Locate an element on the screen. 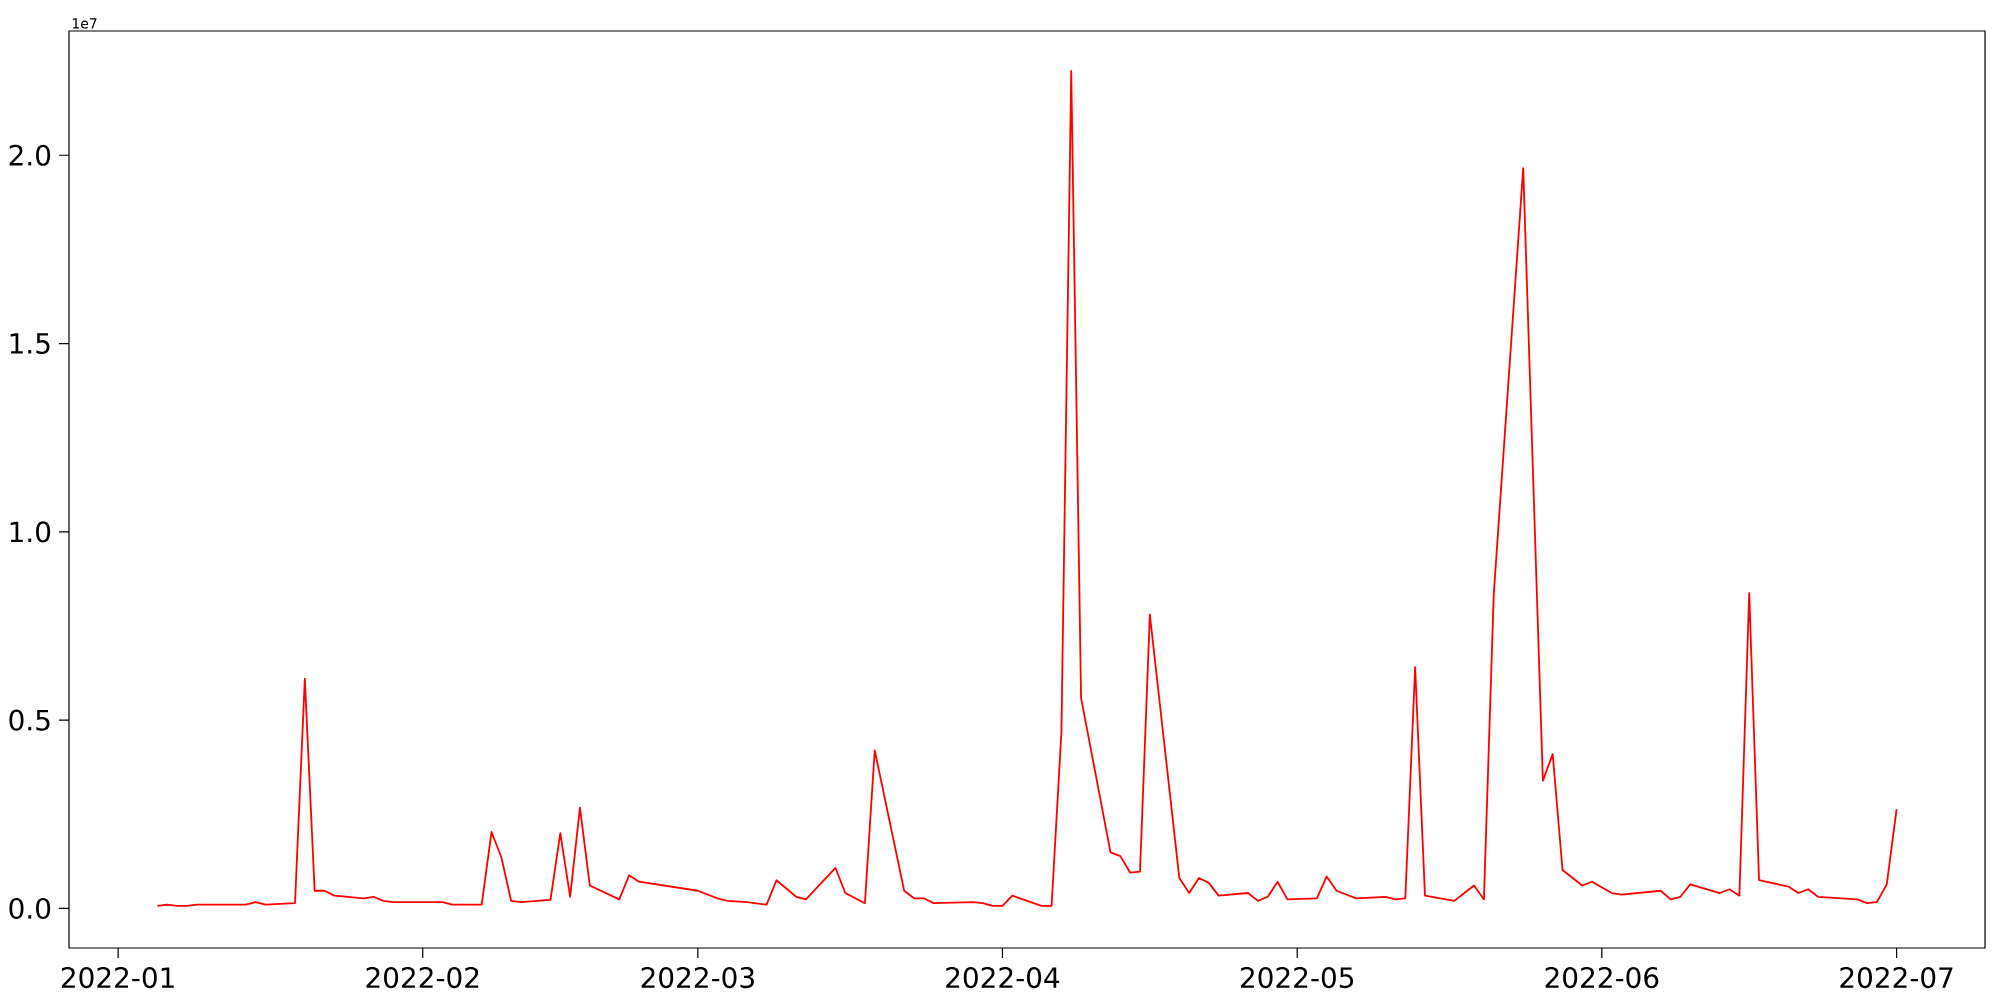 The image size is (2000, 1000). x-tick-label: 2022-04 is located at coordinates (1003, 978).